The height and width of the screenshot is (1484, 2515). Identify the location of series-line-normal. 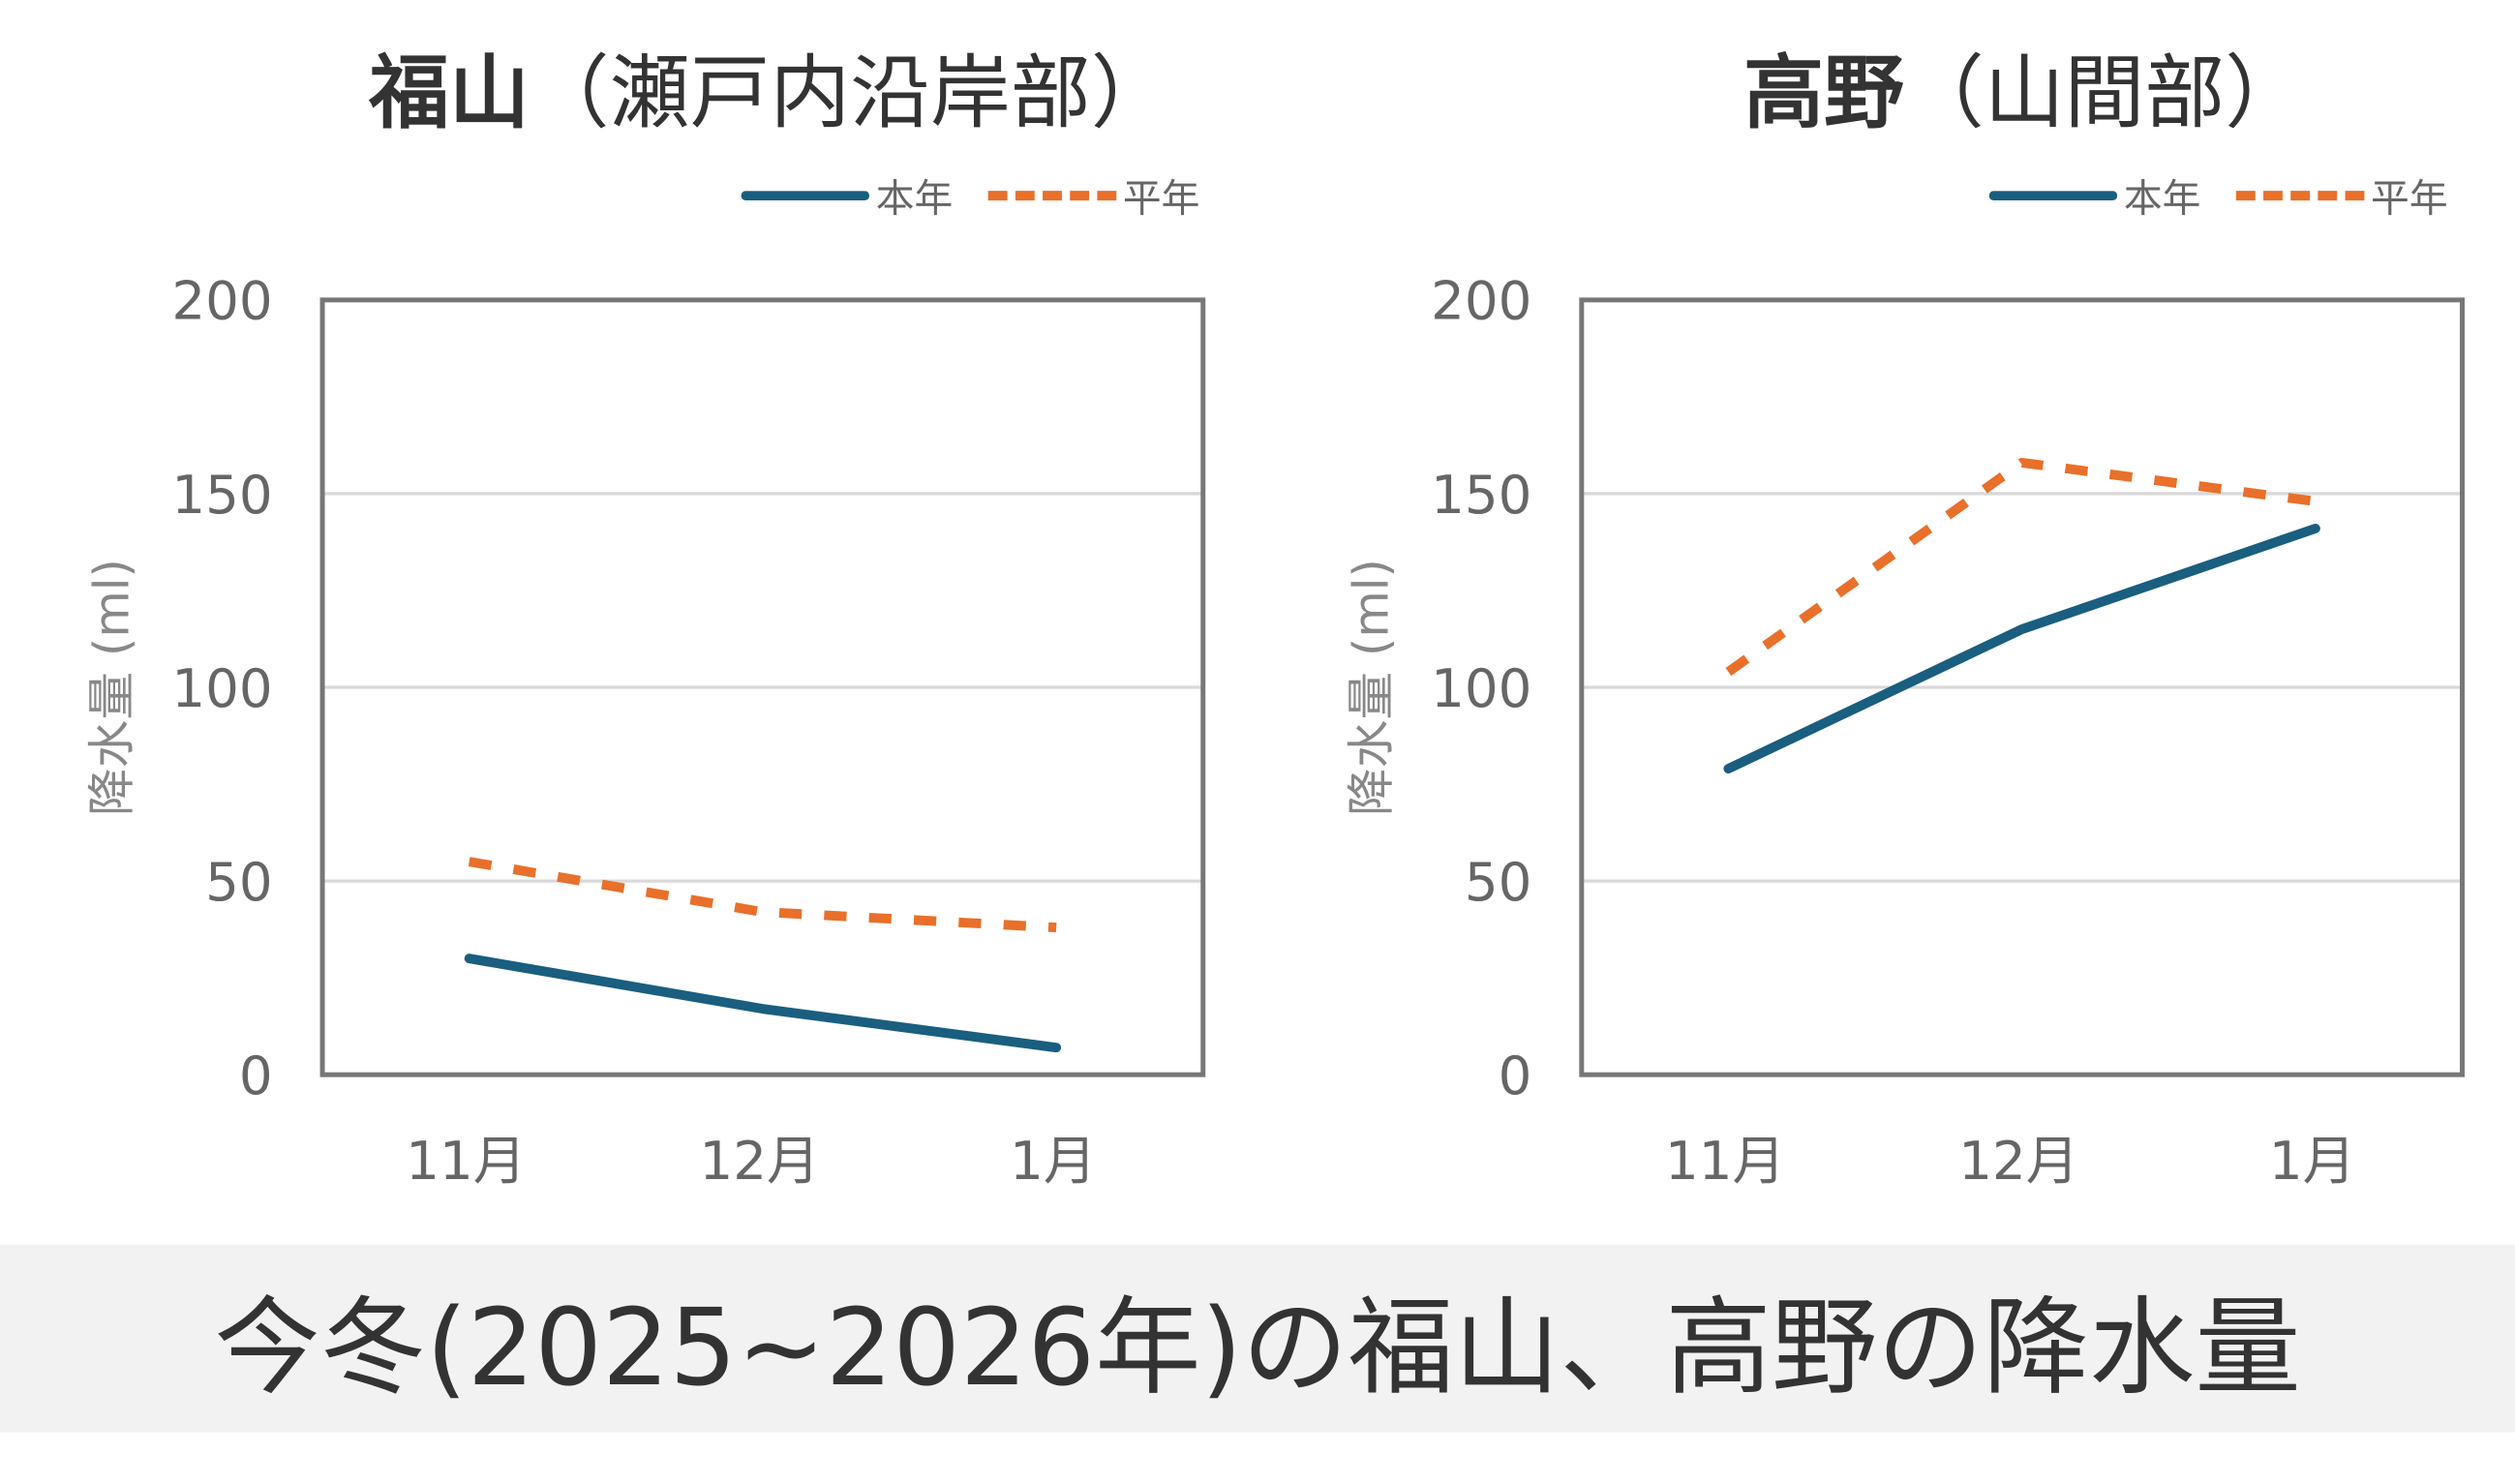
(762, 895).